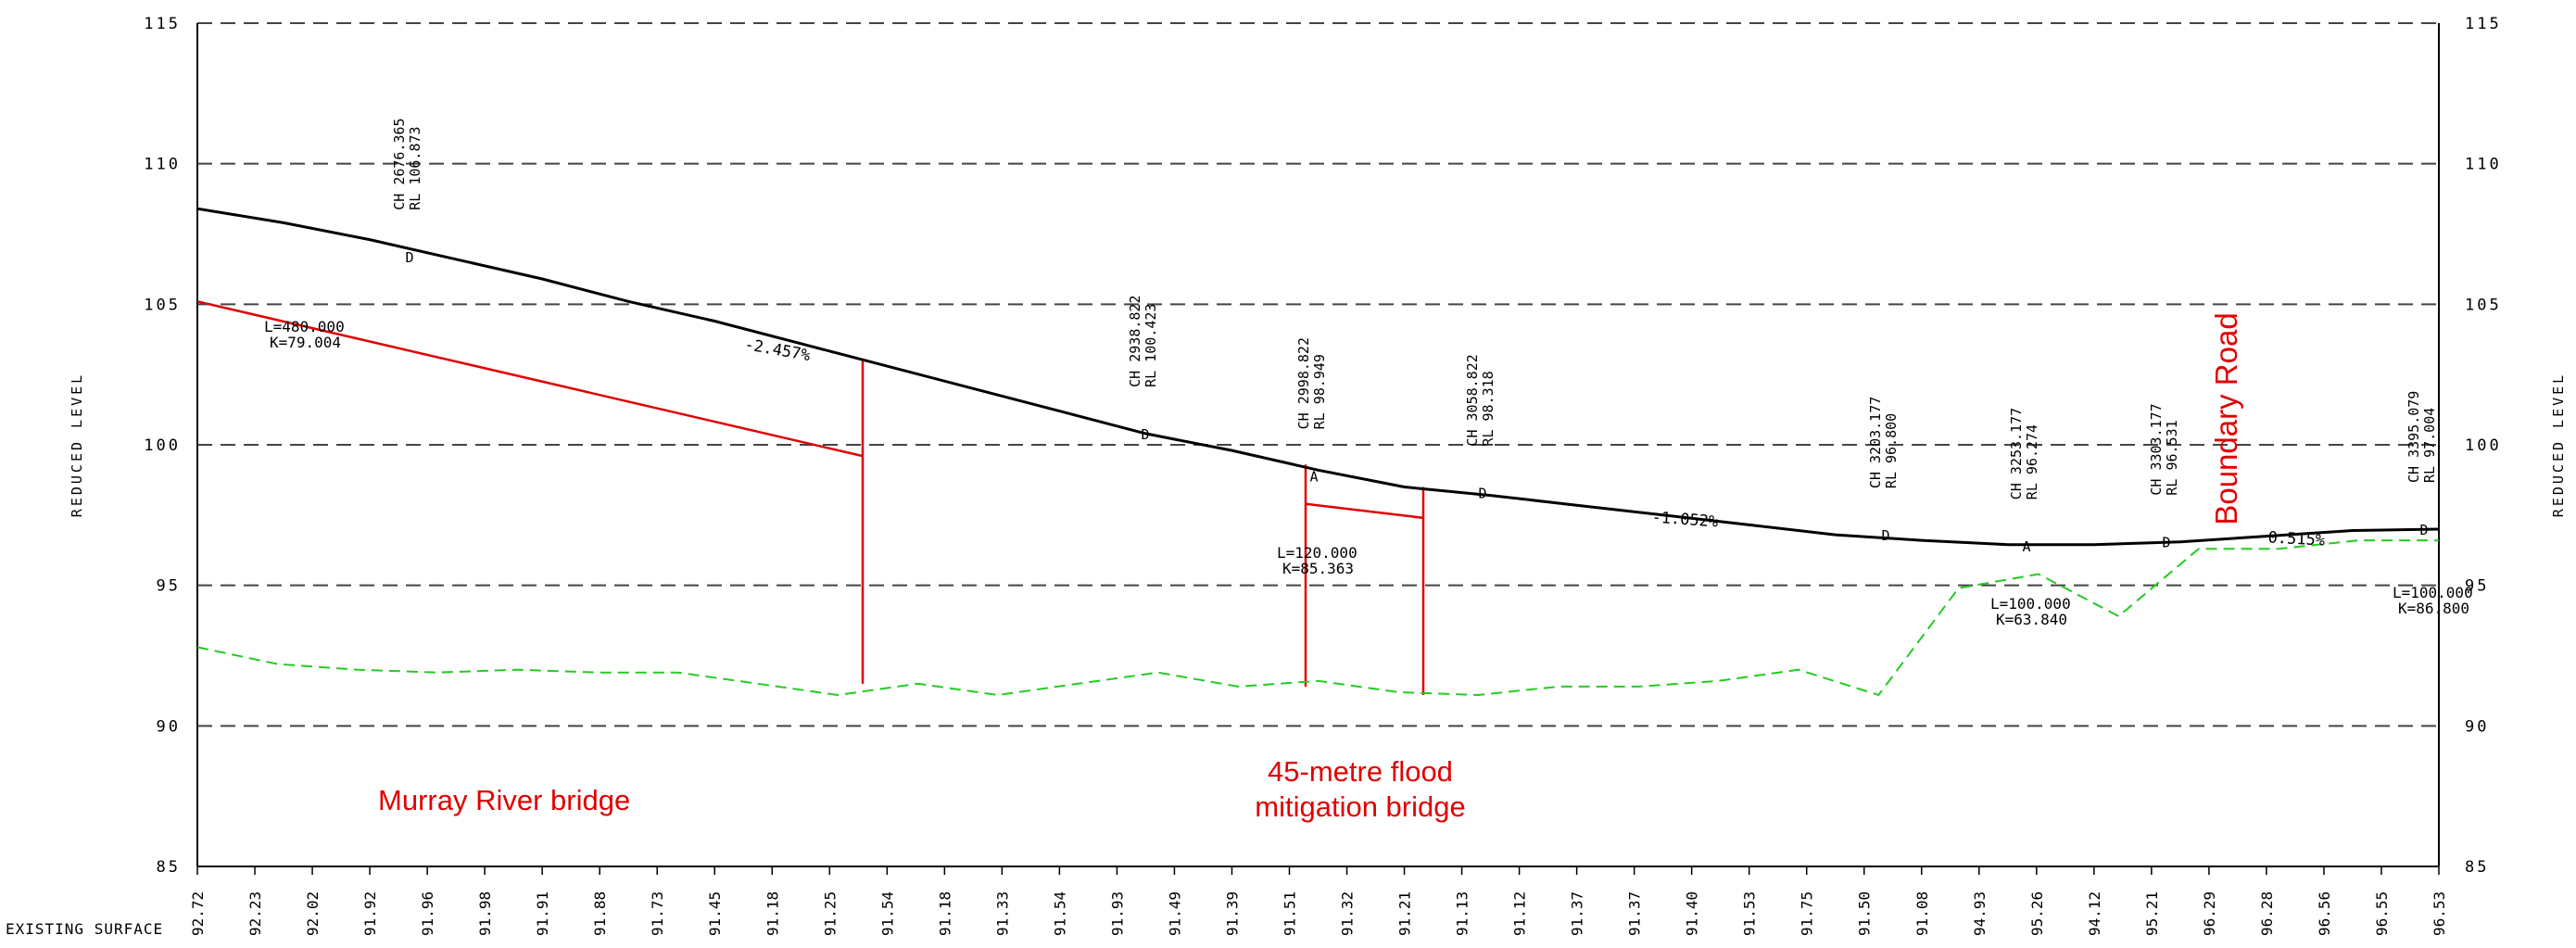 This screenshot has width=2576, height=948. I want to click on control-point-rl-0: RL 106.873, so click(415, 167).